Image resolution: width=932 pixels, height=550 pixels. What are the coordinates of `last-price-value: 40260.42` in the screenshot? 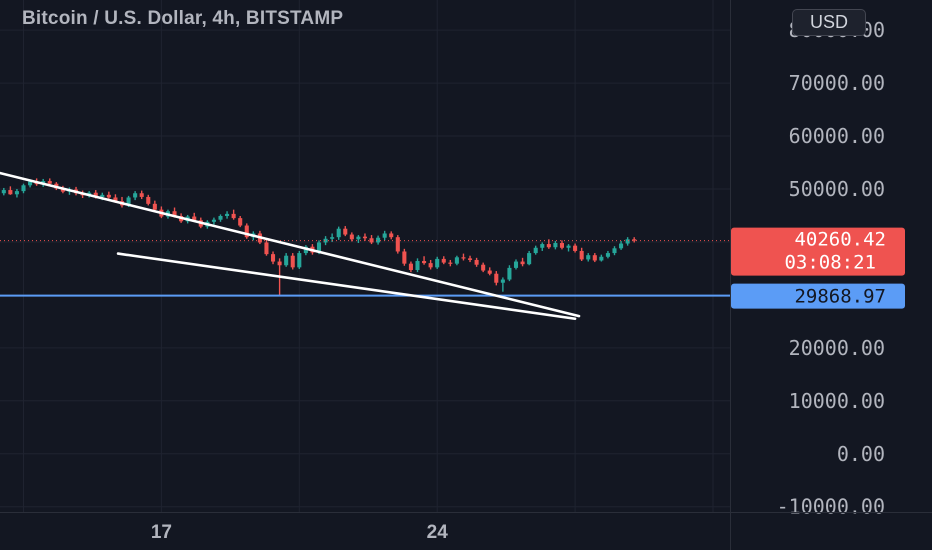 It's located at (840, 240).